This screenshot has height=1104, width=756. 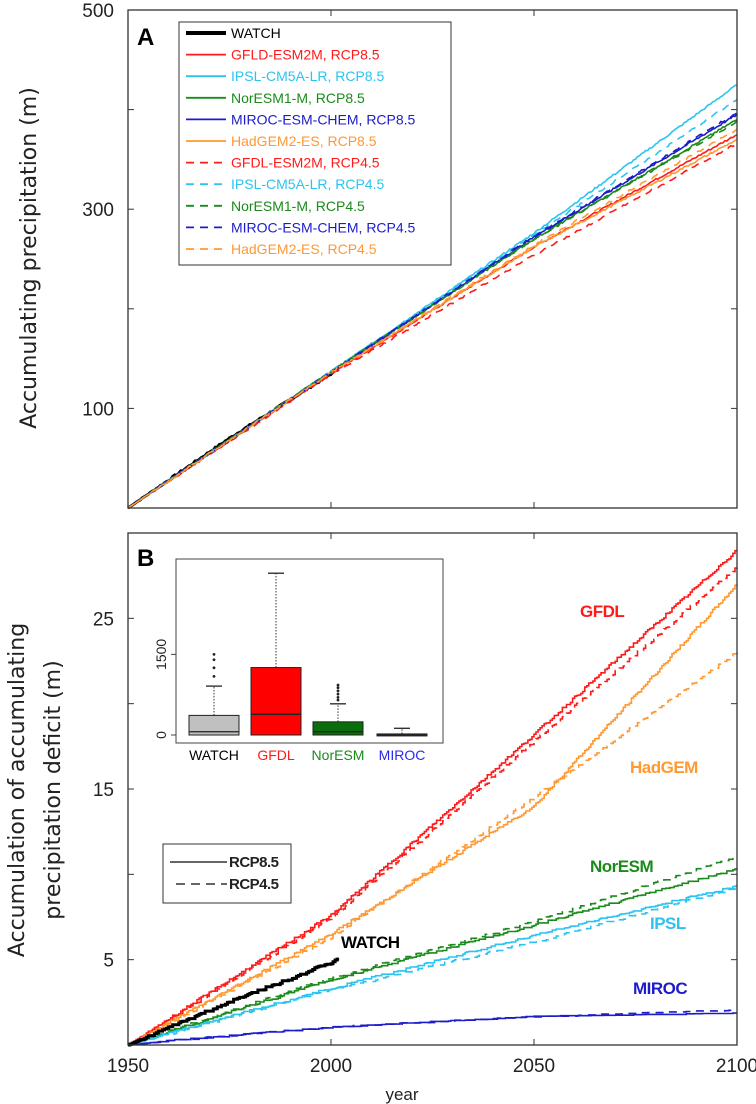 What do you see at coordinates (161, 735) in the screenshot?
I see `inset-y-tick-label: 0` at bounding box center [161, 735].